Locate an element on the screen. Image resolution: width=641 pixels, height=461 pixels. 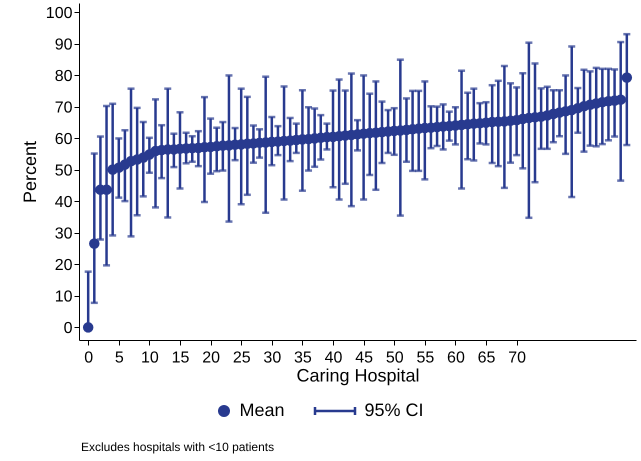
x-tick-label: 0 is located at coordinates (89, 358).